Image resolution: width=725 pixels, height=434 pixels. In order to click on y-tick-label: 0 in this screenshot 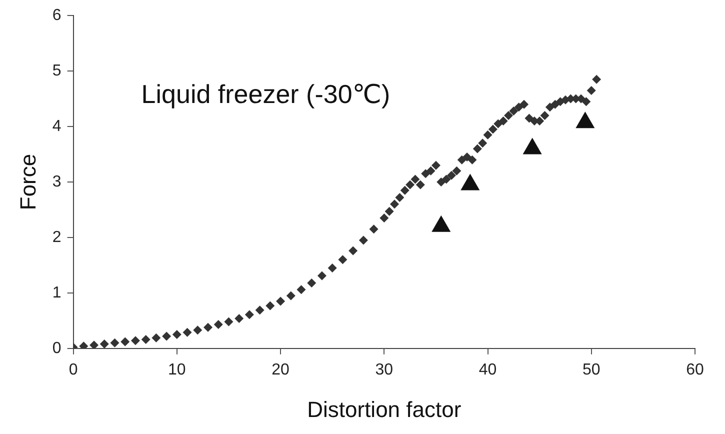, I will do `click(57, 348)`.